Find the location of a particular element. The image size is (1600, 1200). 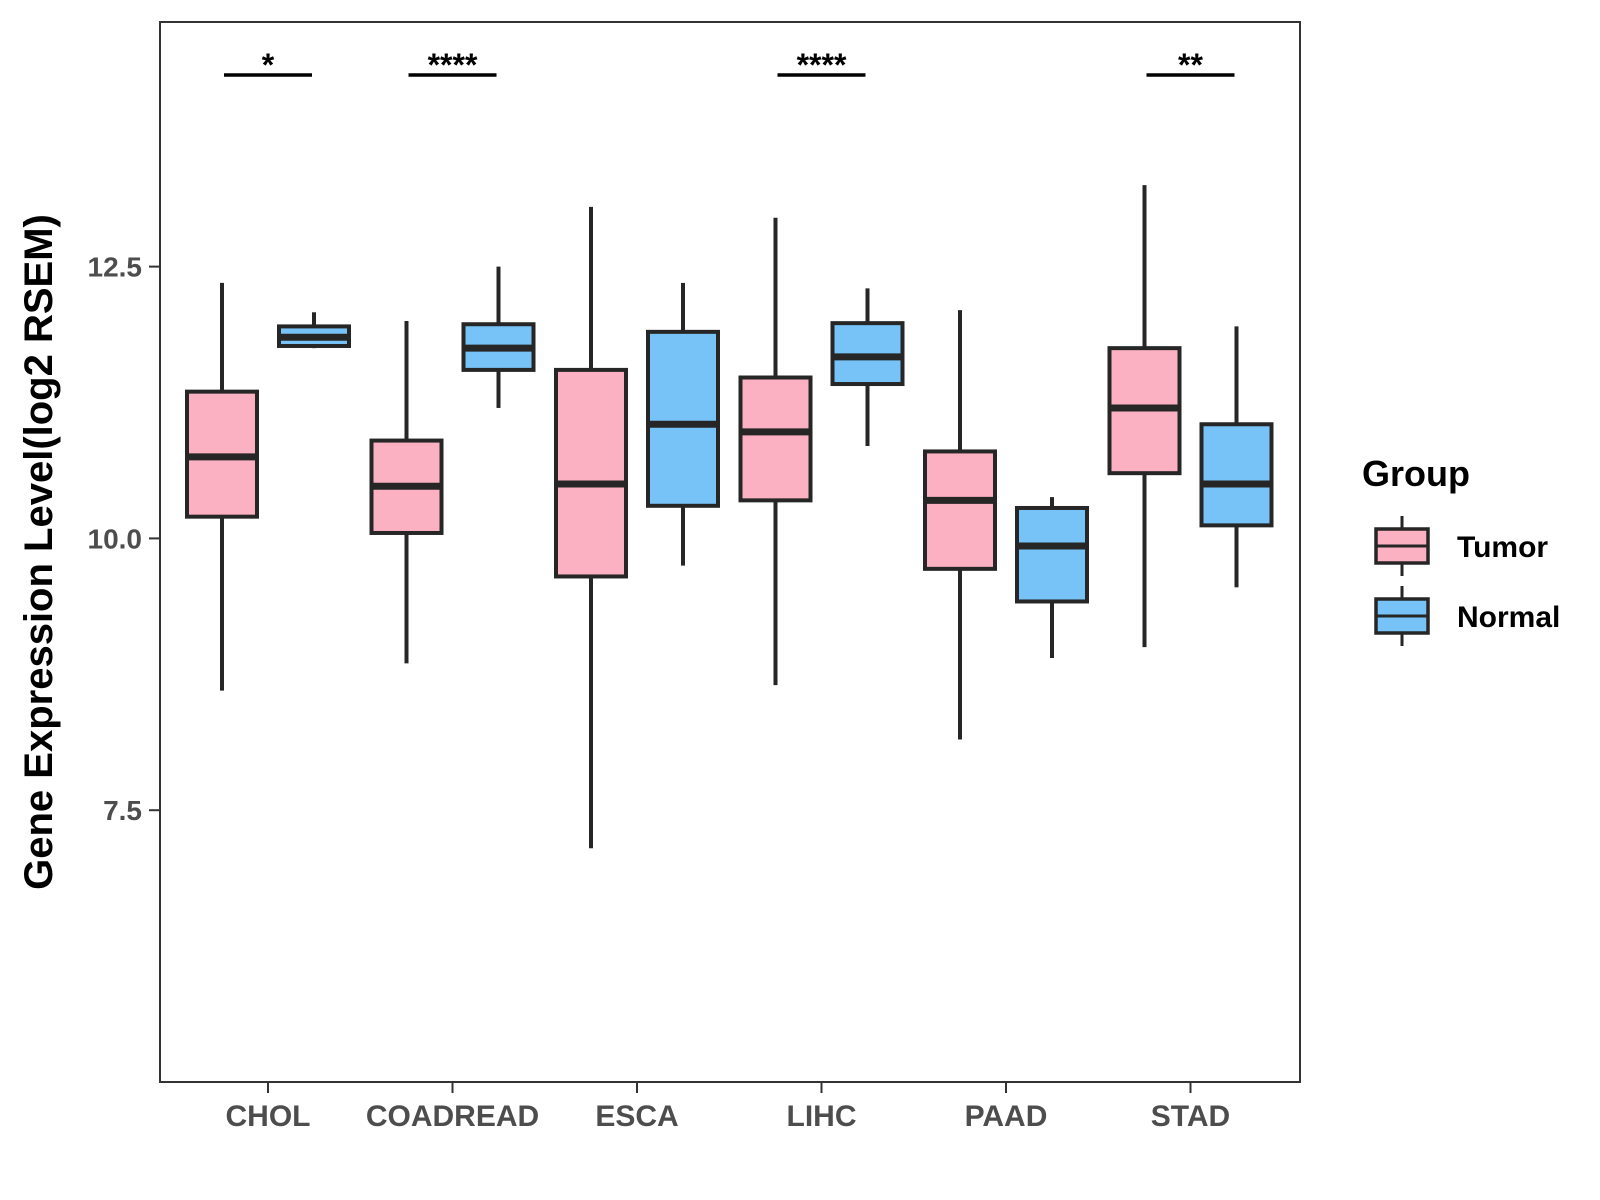

significance-label: ** is located at coordinates (1190, 65).